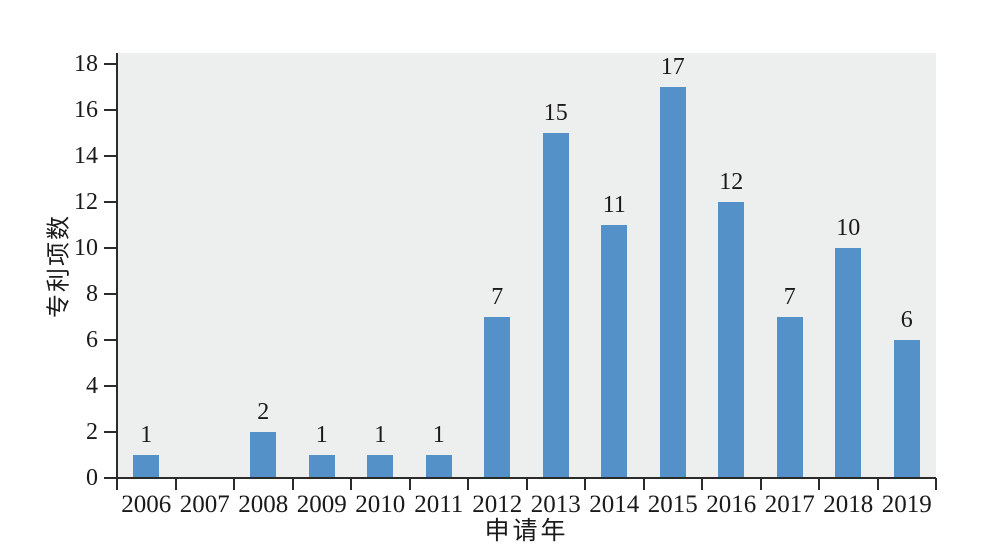 The height and width of the screenshot is (550, 1000). Describe the element at coordinates (555, 113) in the screenshot. I see `bar-value-label: 15` at that location.